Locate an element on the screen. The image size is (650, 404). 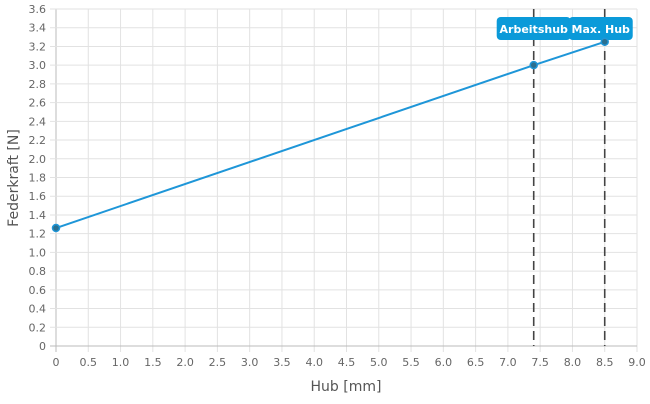
x-tick-label: 2.5 is located at coordinates (218, 362).